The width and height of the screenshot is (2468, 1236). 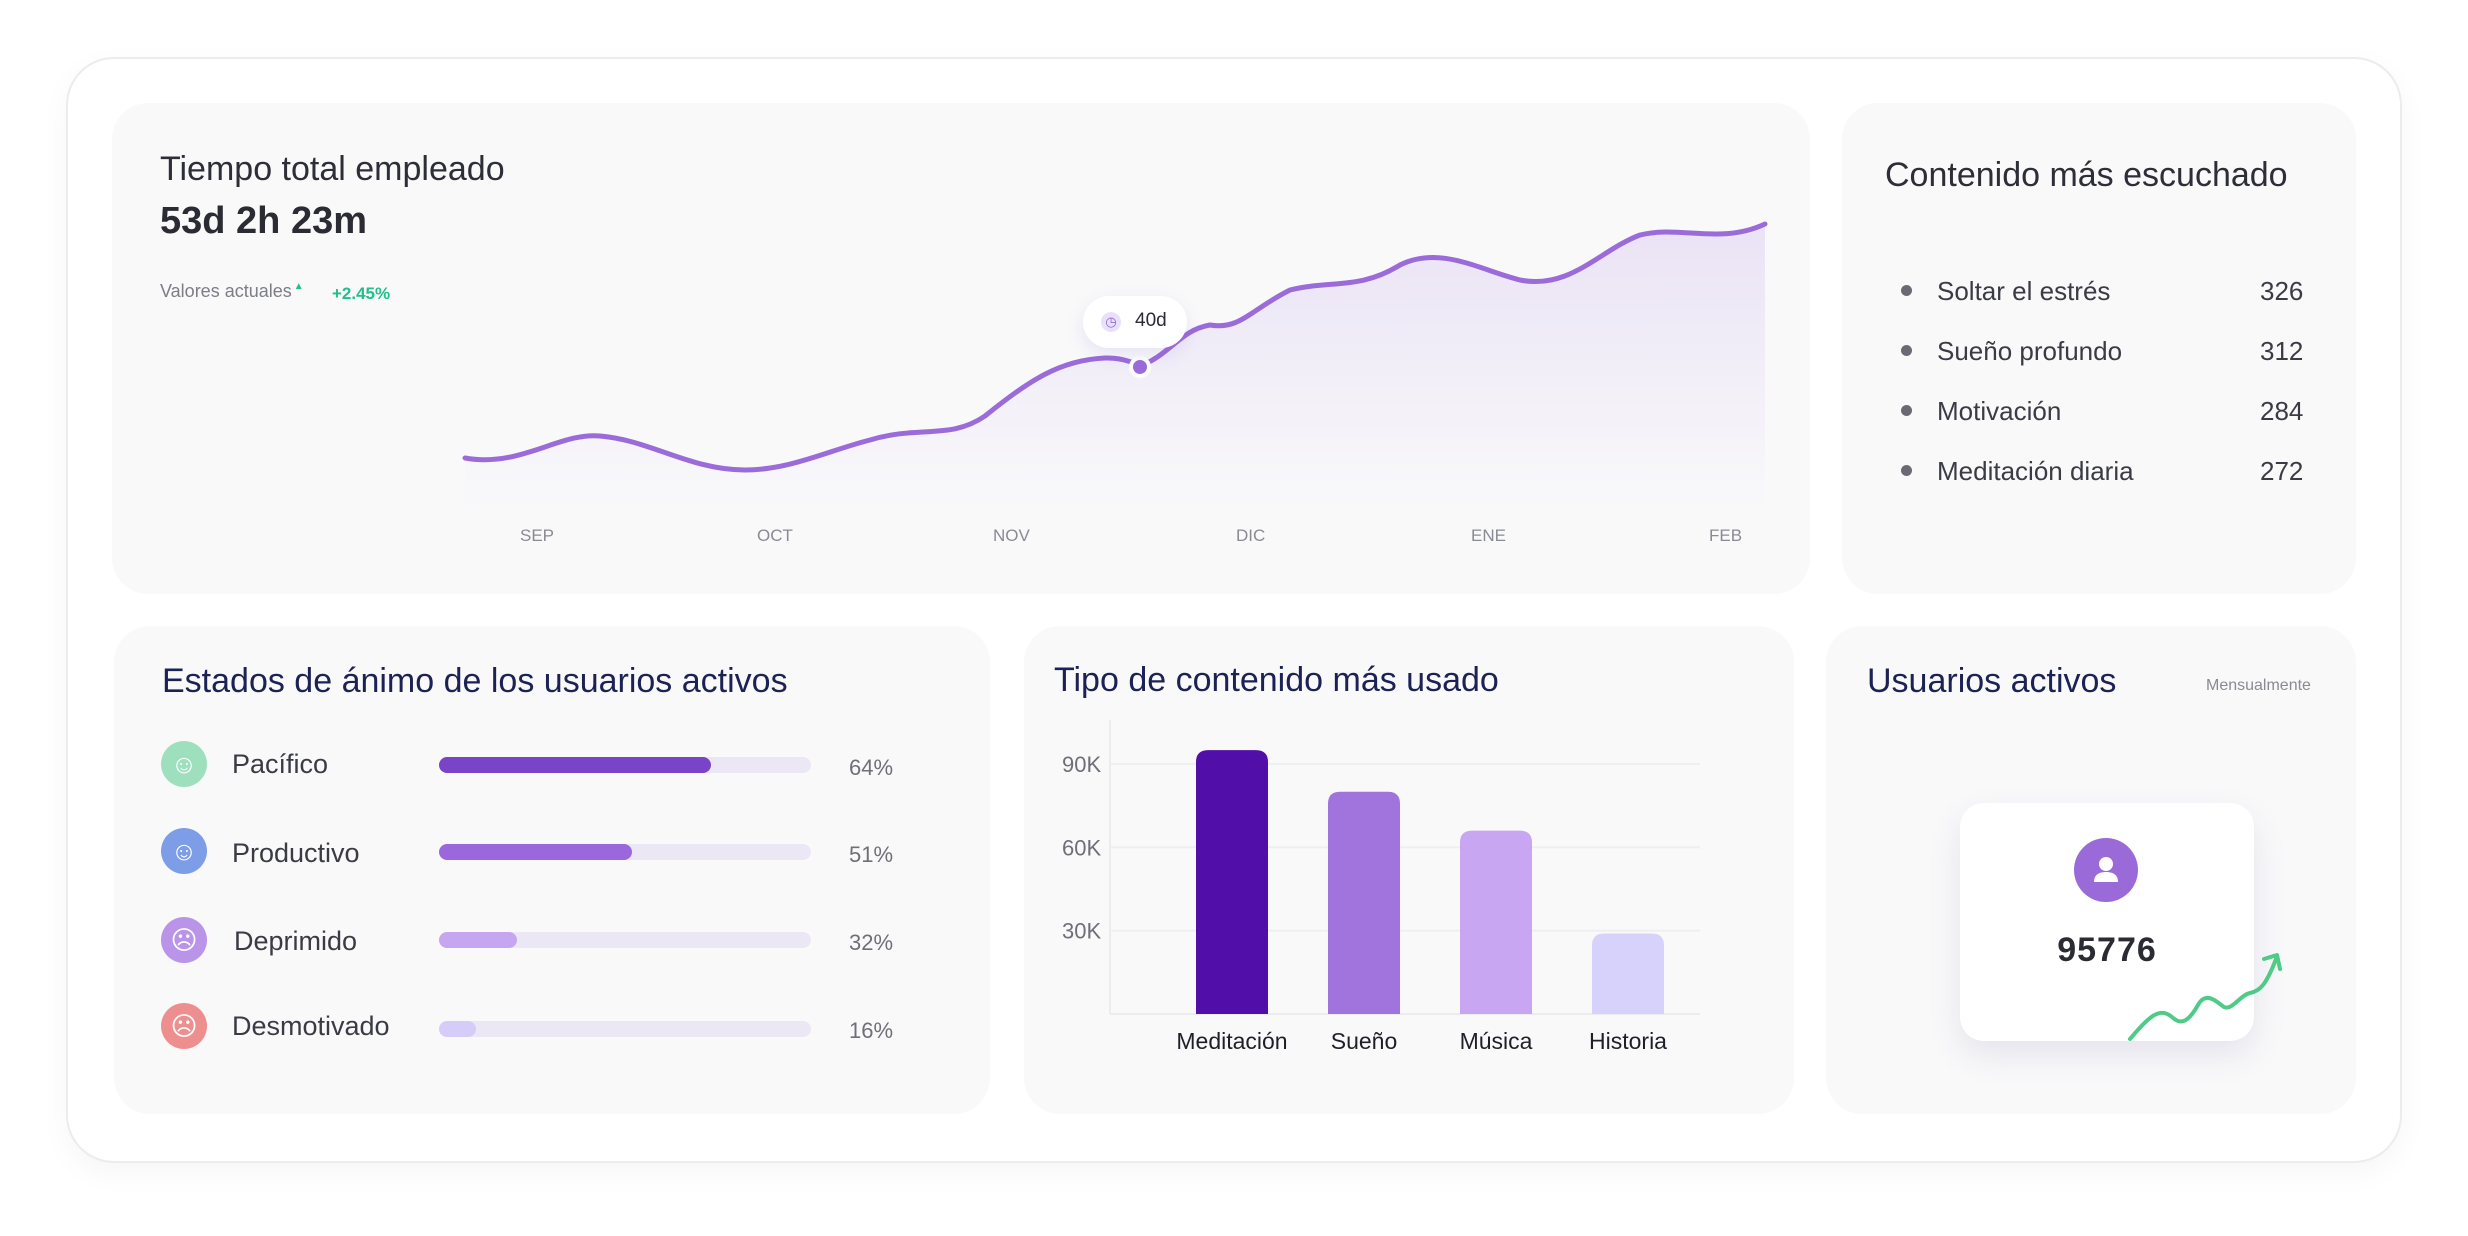 What do you see at coordinates (184, 940) in the screenshot?
I see `sad-face-icon: ☹` at bounding box center [184, 940].